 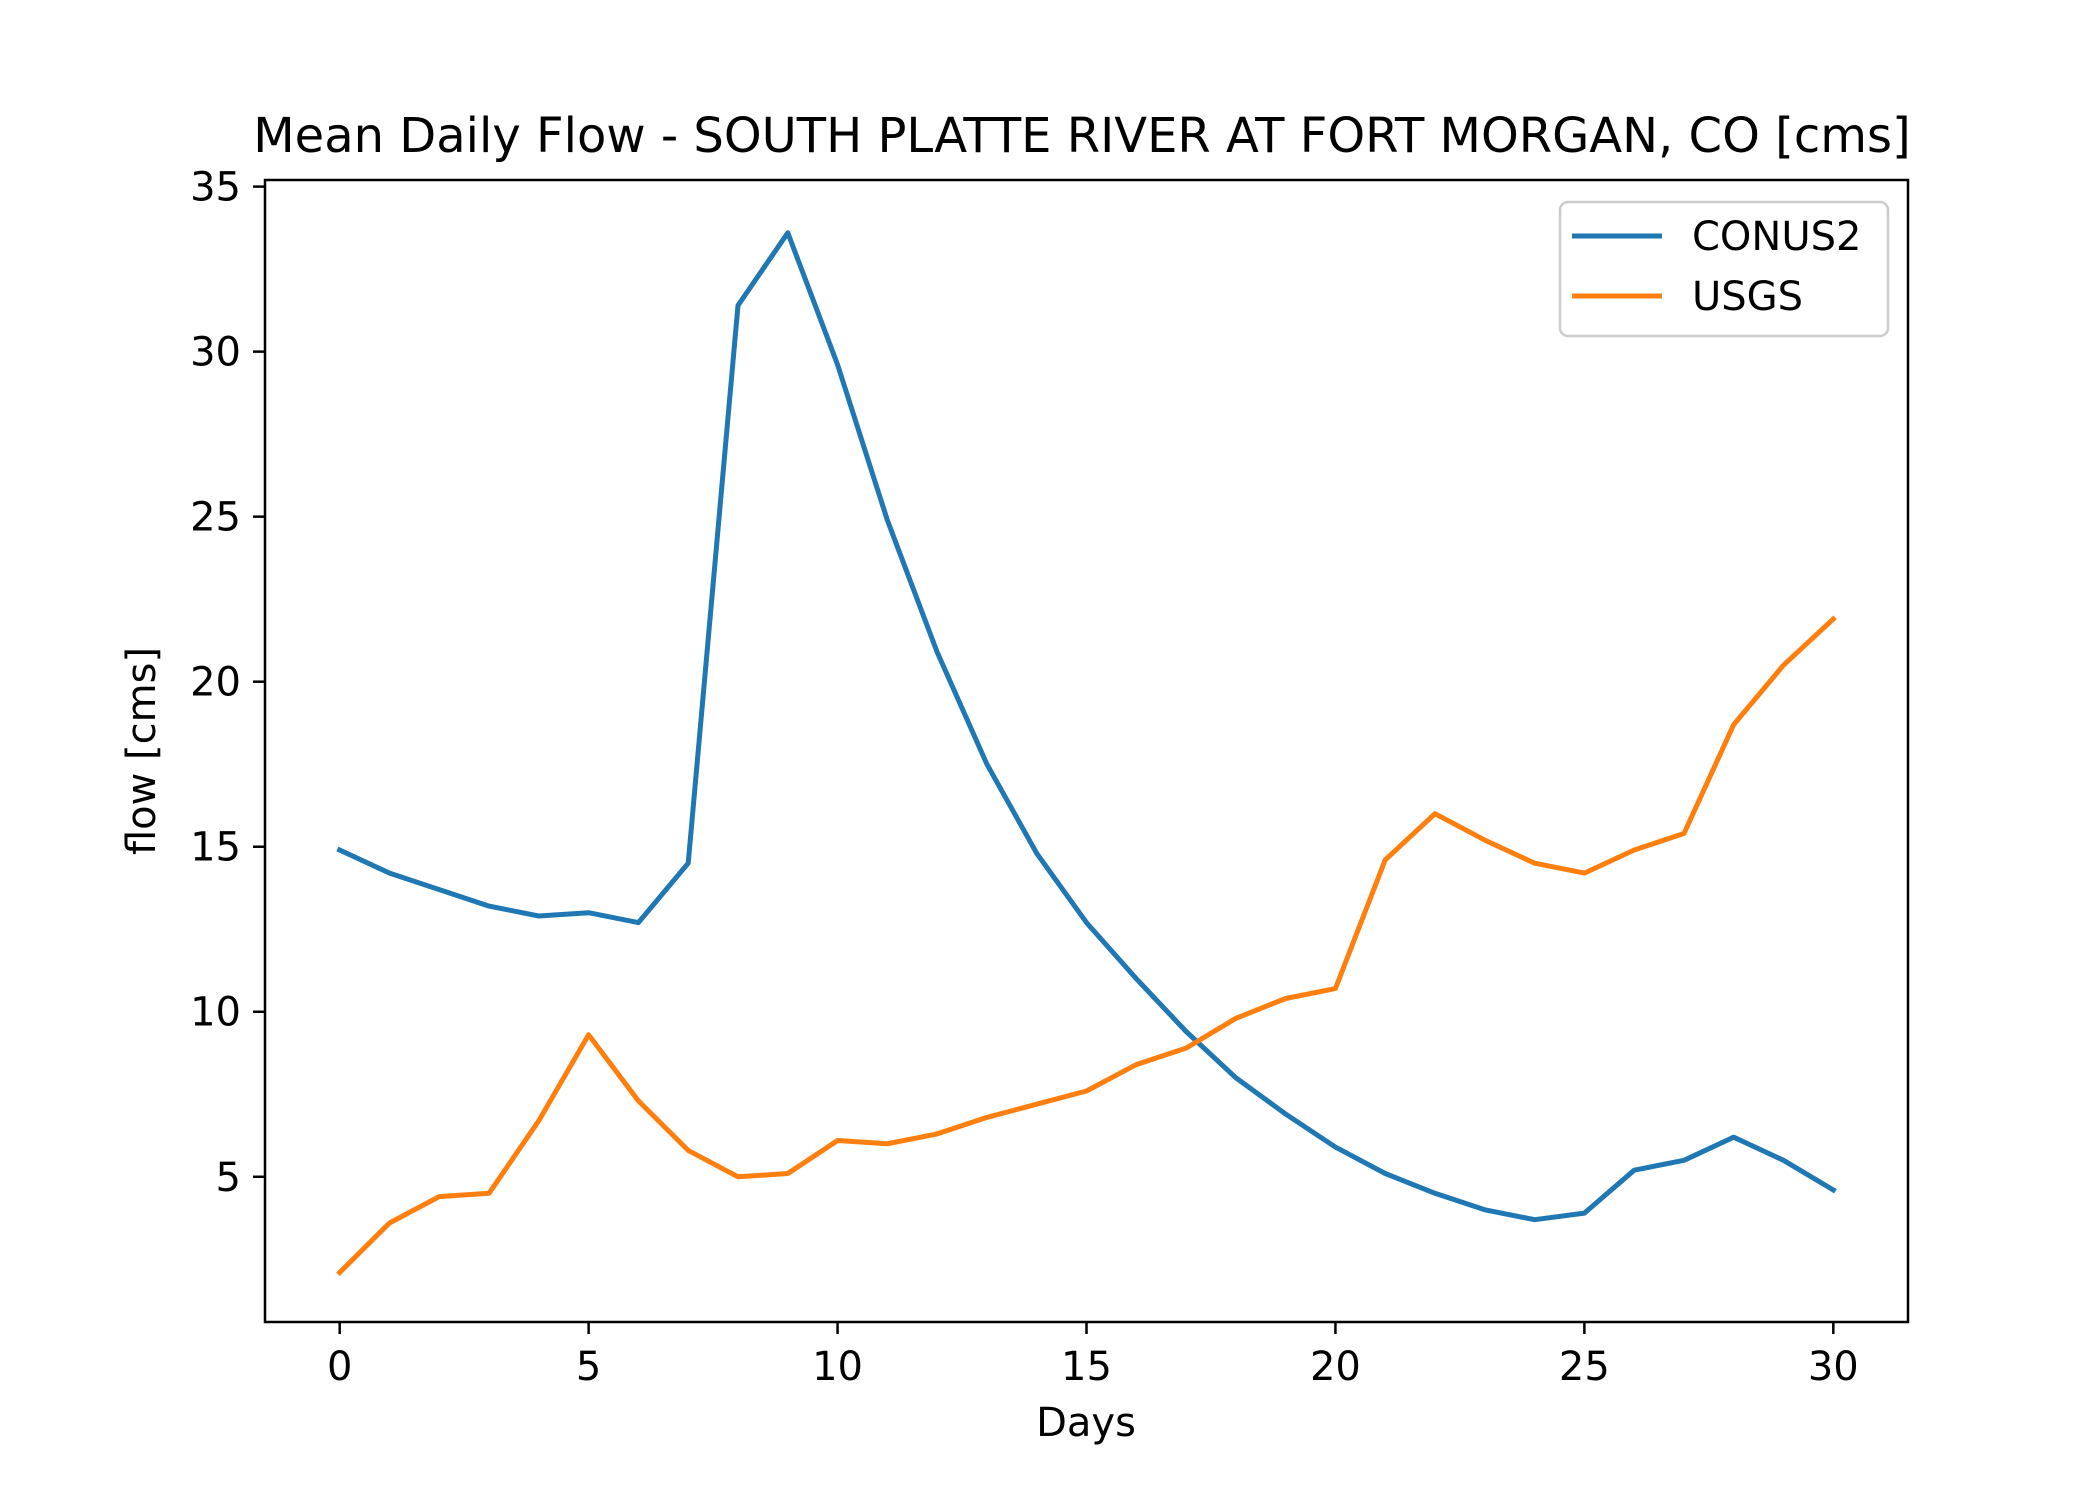 What do you see at coordinates (1724, 269) in the screenshot?
I see `legend: CONUS2 USGS` at bounding box center [1724, 269].